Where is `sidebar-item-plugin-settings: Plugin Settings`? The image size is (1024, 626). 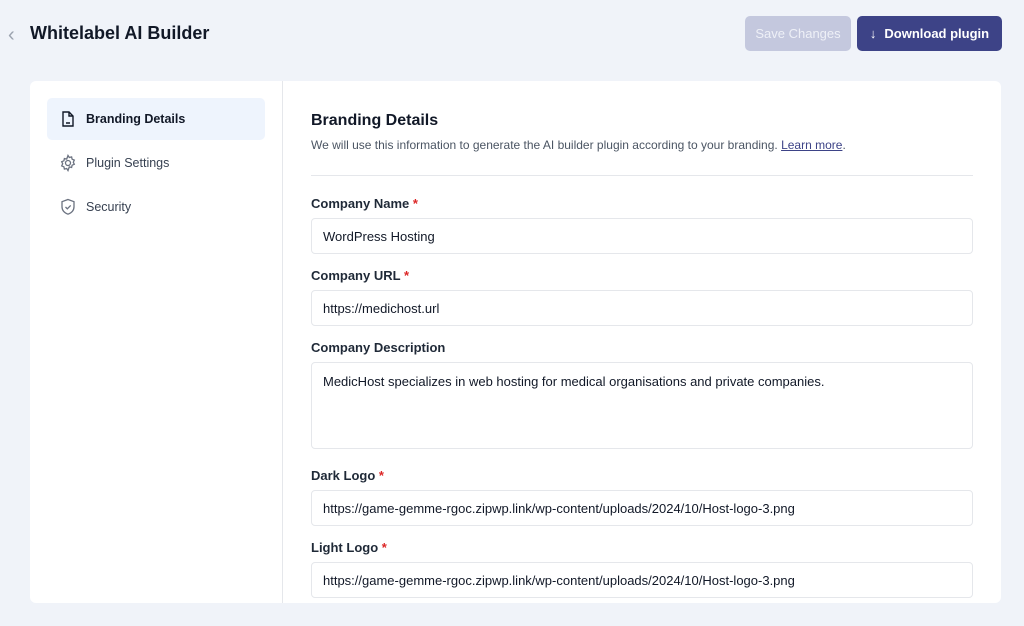
sidebar-item-plugin-settings: Plugin Settings is located at coordinates (156, 163).